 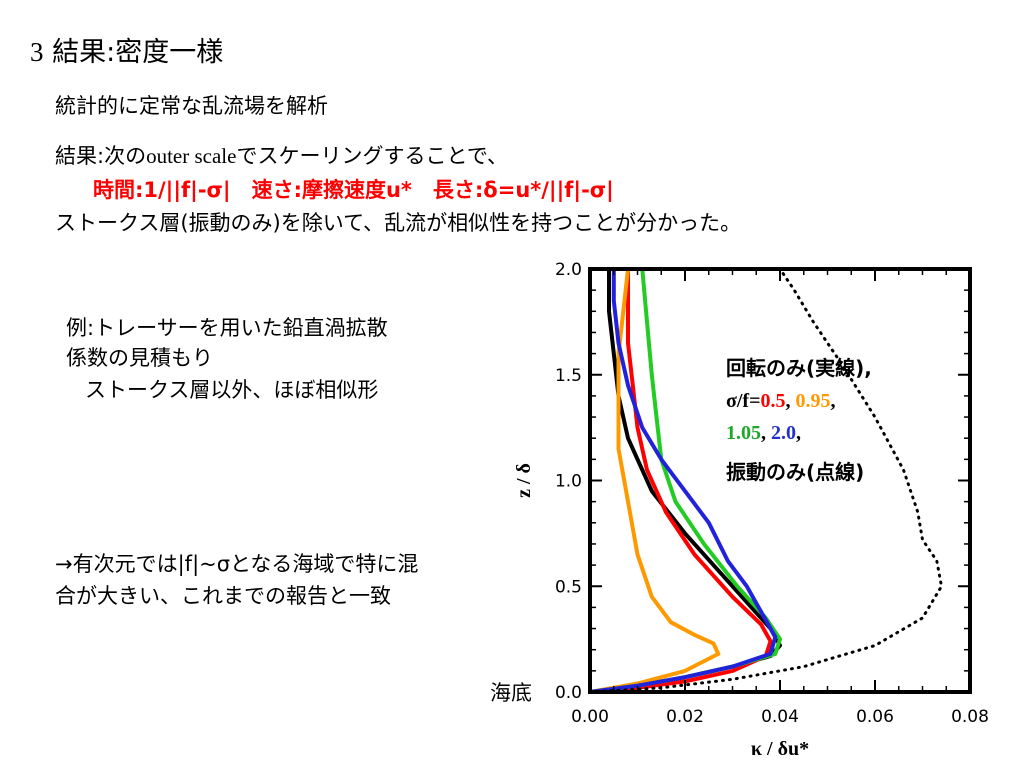 What do you see at coordinates (232, 390) in the screenshot?
I see `example-line-3: ストークス層以外、ほぼ相似形` at bounding box center [232, 390].